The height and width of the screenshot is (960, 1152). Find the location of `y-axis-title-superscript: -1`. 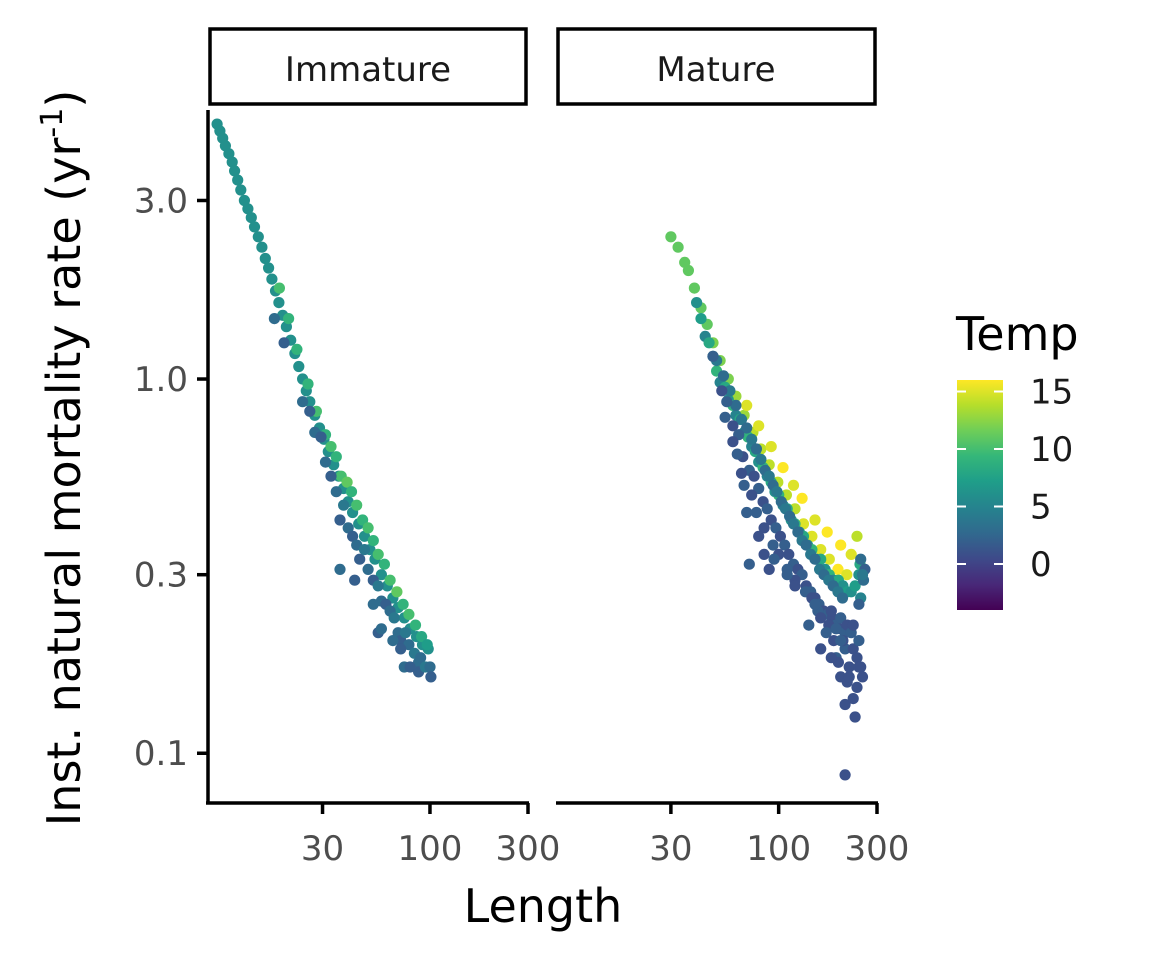

y-axis-title-superscript: -1 is located at coordinates (52, 123).